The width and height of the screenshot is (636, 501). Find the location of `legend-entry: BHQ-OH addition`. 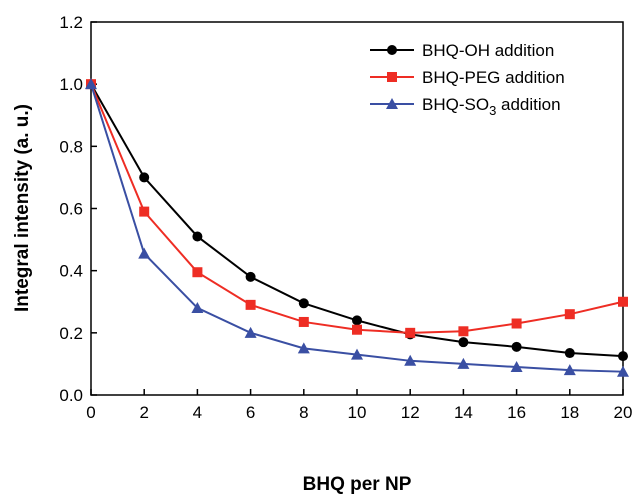

legend-entry: BHQ-OH addition is located at coordinates (462, 50).